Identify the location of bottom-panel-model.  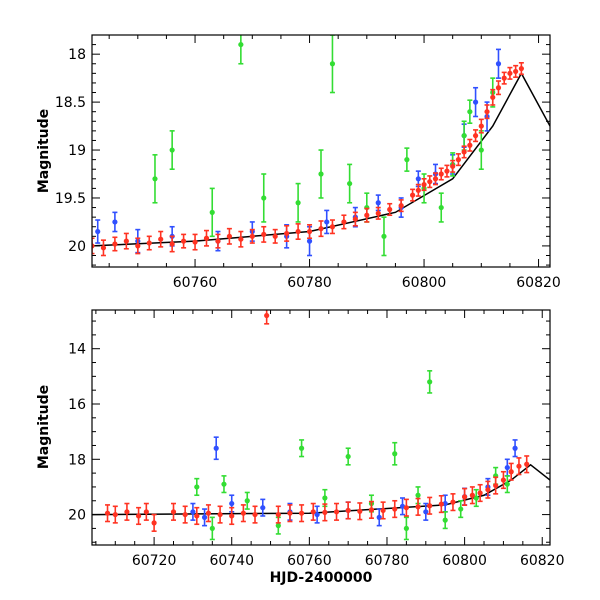
(321, 489).